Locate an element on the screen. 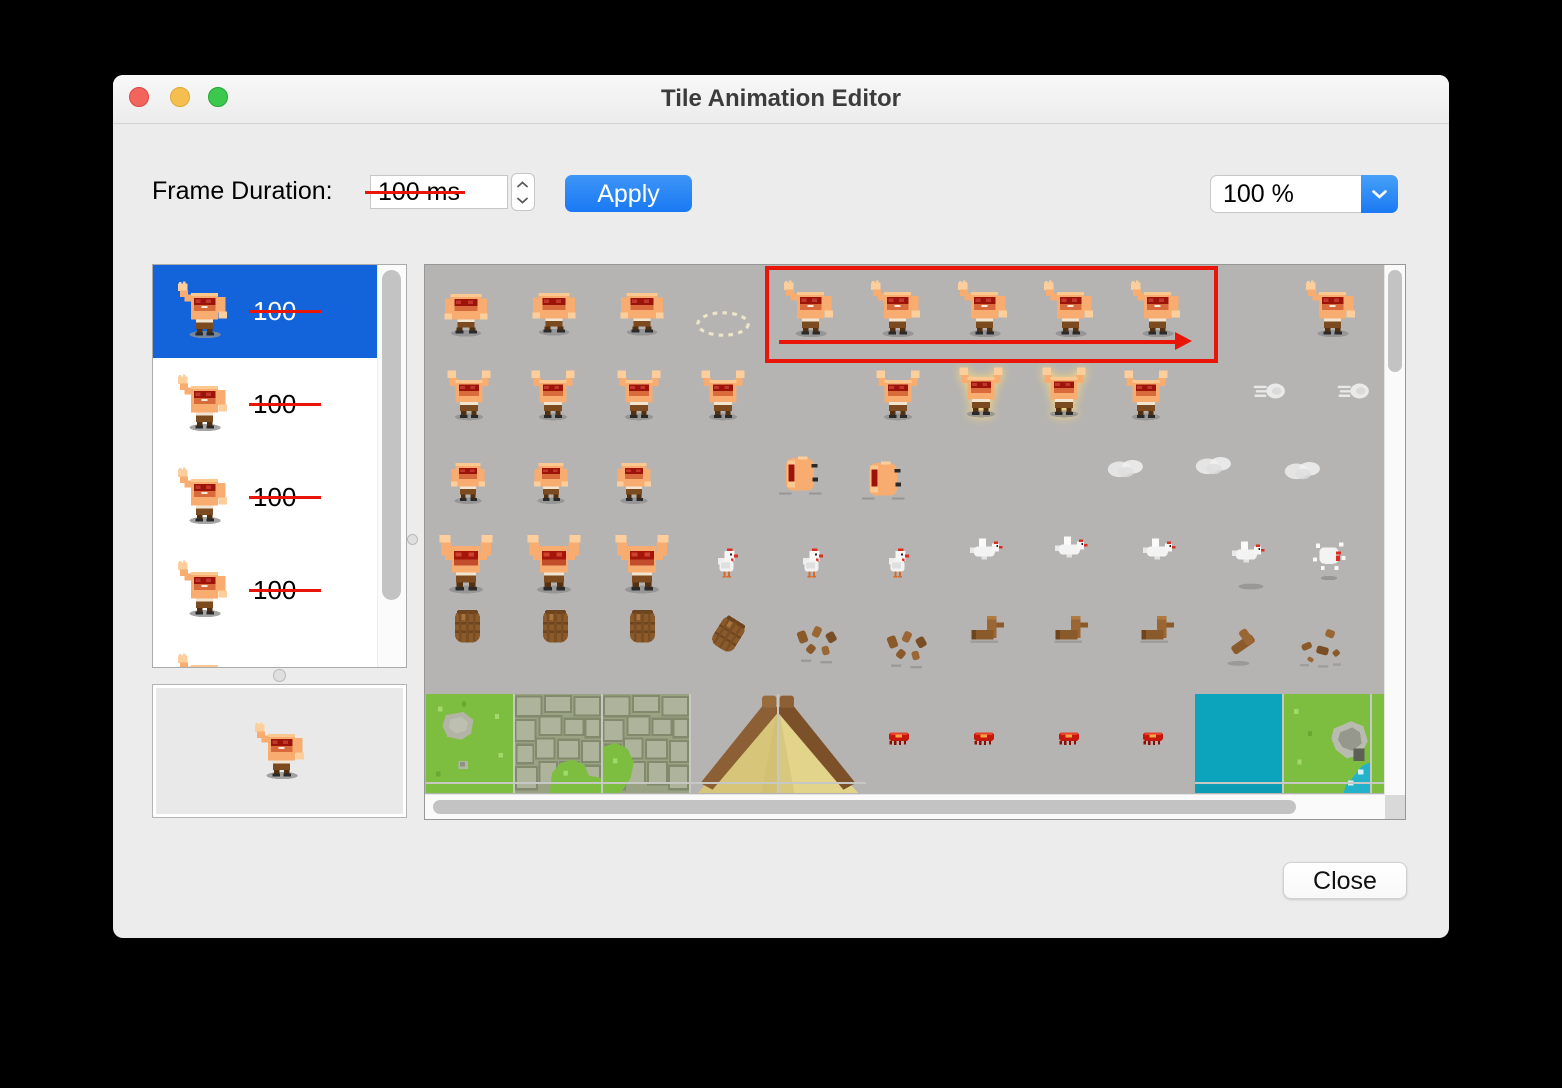  frame-list-item is located at coordinates (265, 652).